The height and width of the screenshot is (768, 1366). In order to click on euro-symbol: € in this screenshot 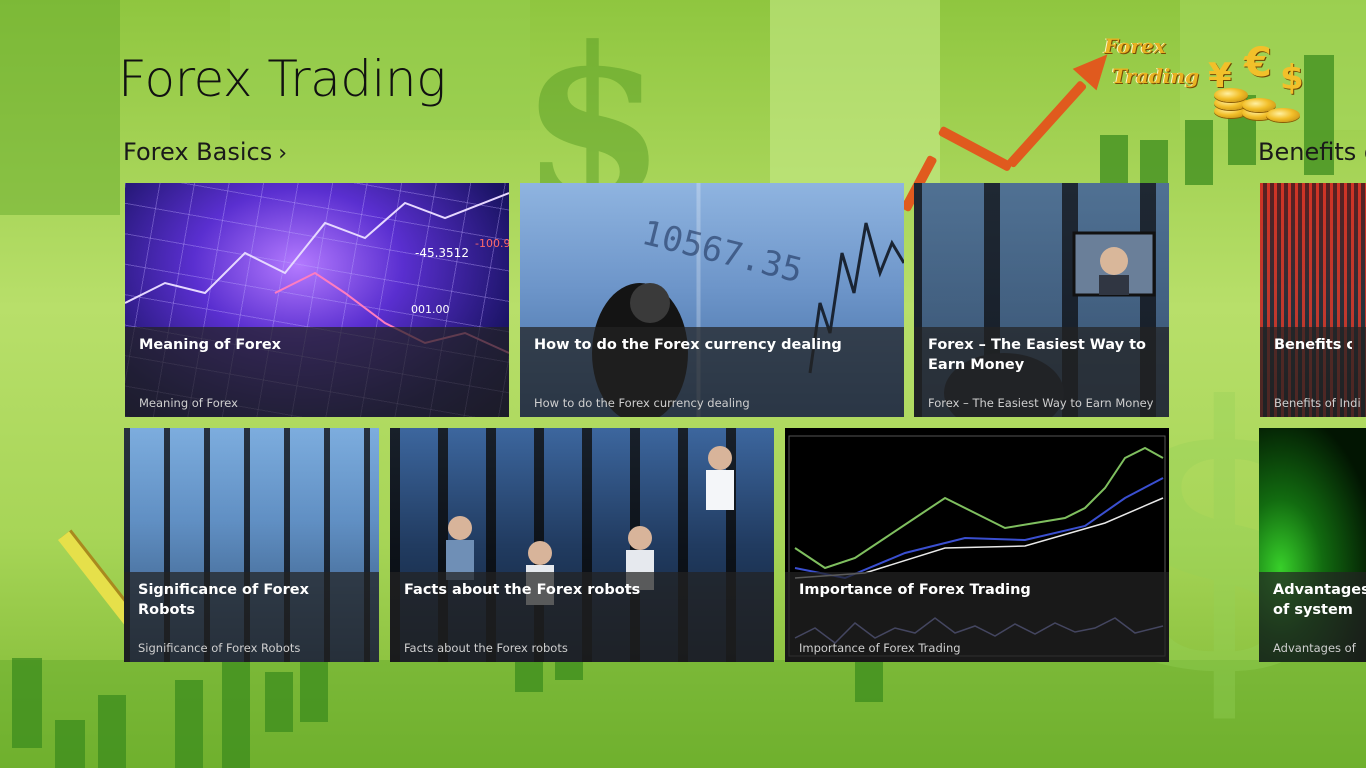, I will do `click(1258, 63)`.